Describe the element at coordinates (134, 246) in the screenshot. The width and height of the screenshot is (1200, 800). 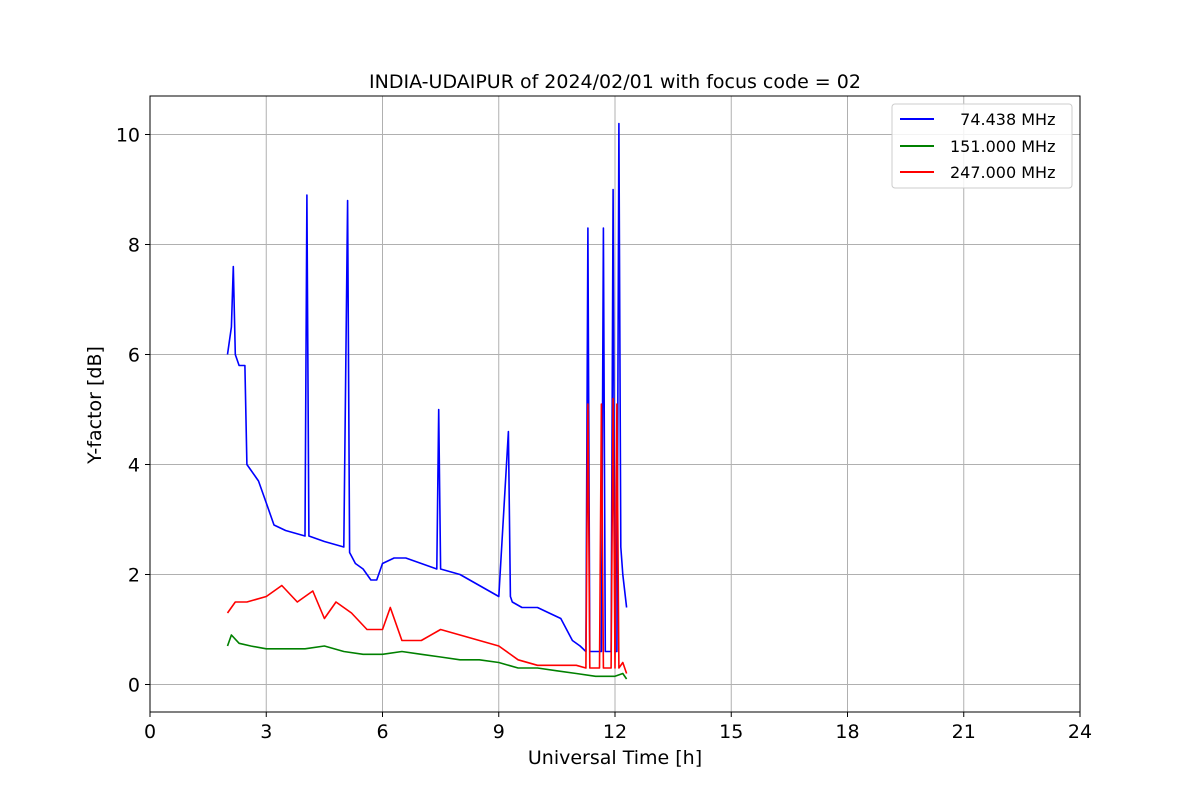
I see `y-tick-label: 8` at that location.